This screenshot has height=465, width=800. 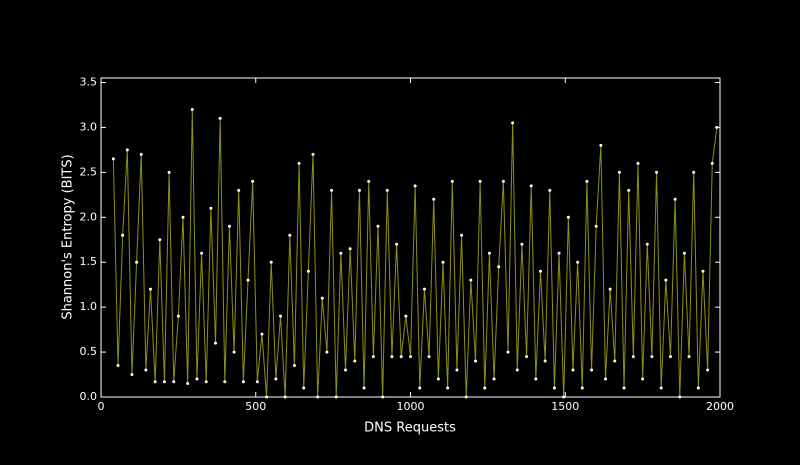 What do you see at coordinates (411, 406) in the screenshot?
I see `x-tick-label: 1000` at bounding box center [411, 406].